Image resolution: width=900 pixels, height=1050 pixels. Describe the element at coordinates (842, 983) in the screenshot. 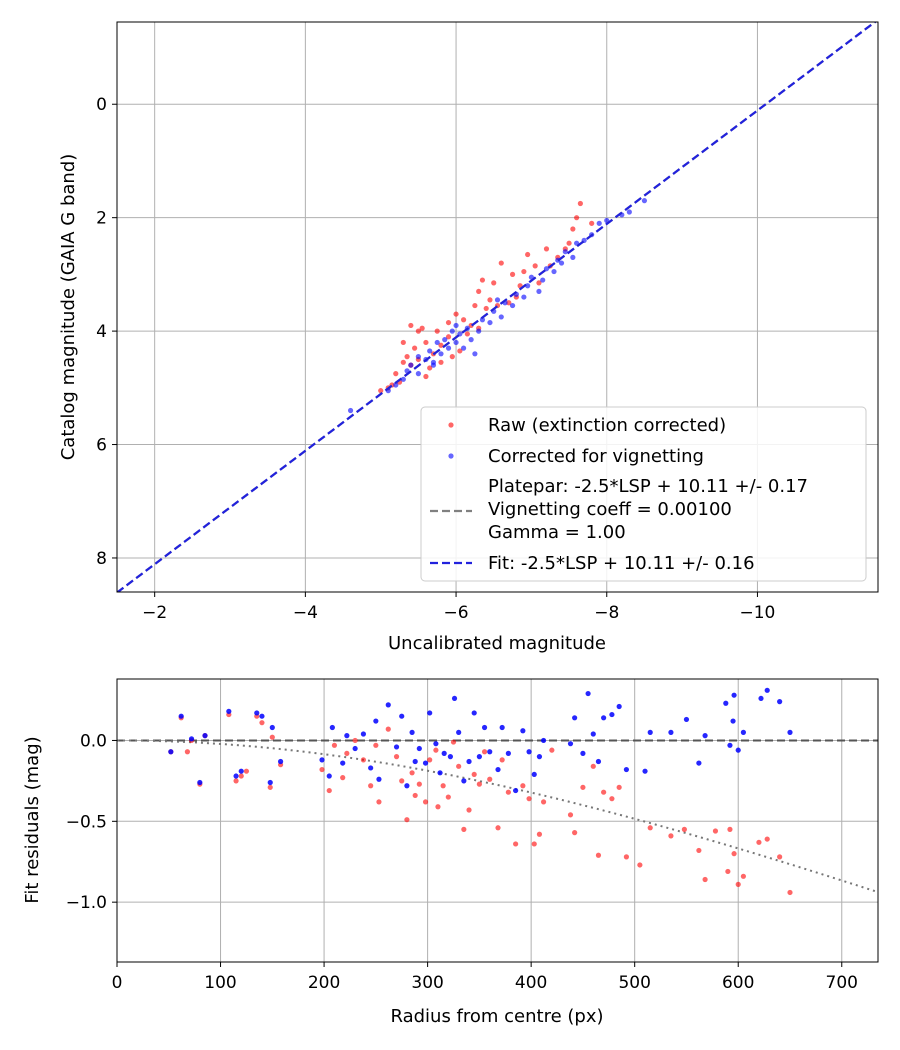

I see `bottom-x-tick-label: 700` at that location.